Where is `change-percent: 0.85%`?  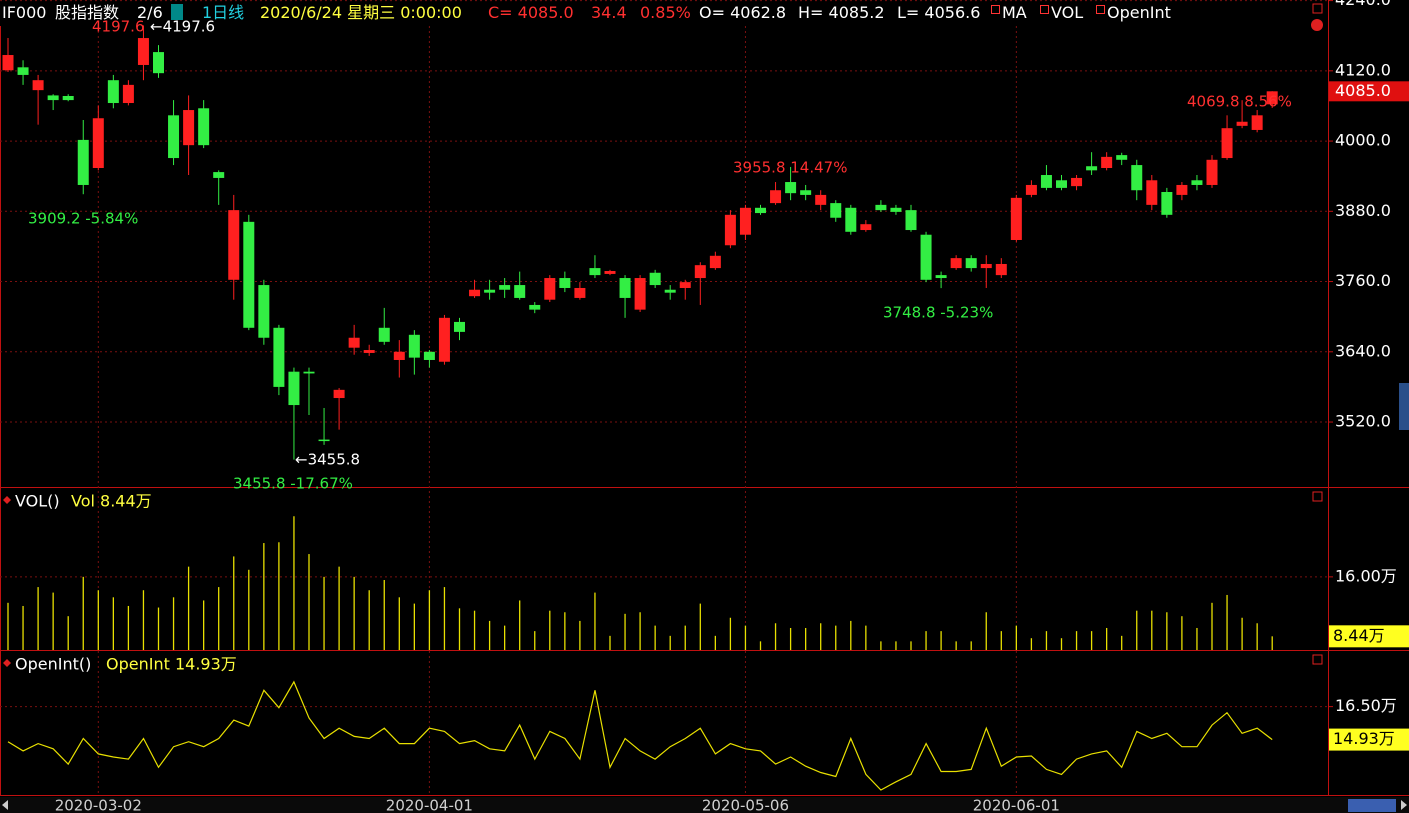 change-percent: 0.85% is located at coordinates (665, 12).